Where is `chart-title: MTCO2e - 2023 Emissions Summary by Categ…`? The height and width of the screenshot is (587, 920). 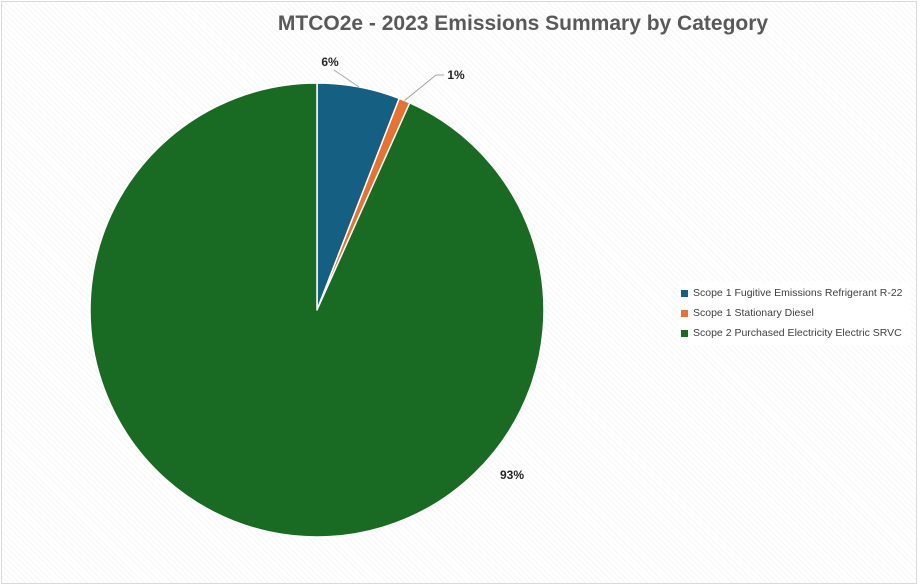 chart-title: MTCO2e - 2023 Emissions Summary by Categ… is located at coordinates (523, 23).